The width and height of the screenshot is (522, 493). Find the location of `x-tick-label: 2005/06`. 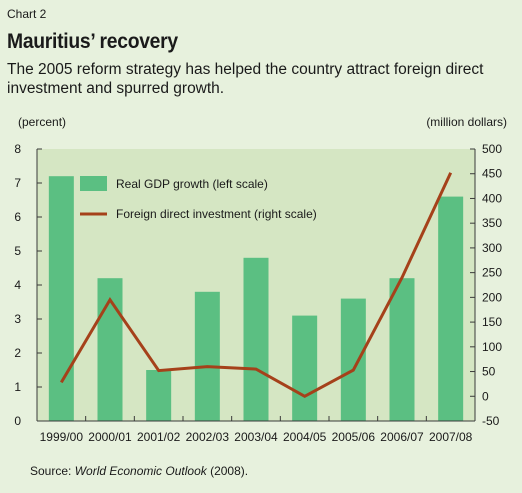

x-tick-label: 2005/06 is located at coordinates (354, 437).